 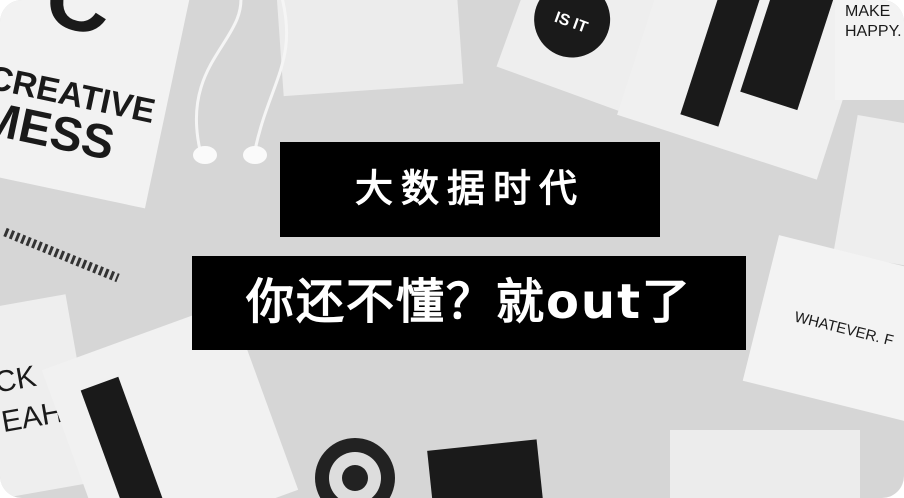 I want to click on subheadline: 你还不懂？就out了, so click(x=468, y=302).